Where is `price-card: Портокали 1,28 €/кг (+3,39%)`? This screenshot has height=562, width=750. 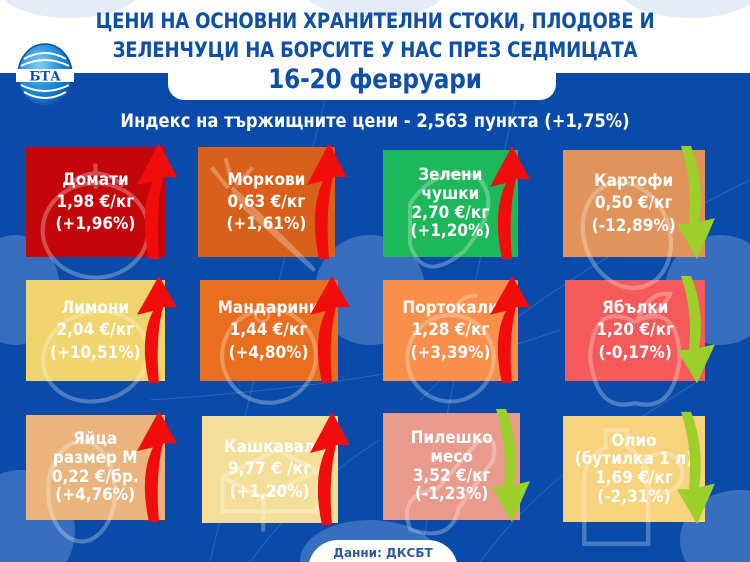 price-card: Портокали 1,28 €/кг (+3,39%) is located at coordinates (450, 342).